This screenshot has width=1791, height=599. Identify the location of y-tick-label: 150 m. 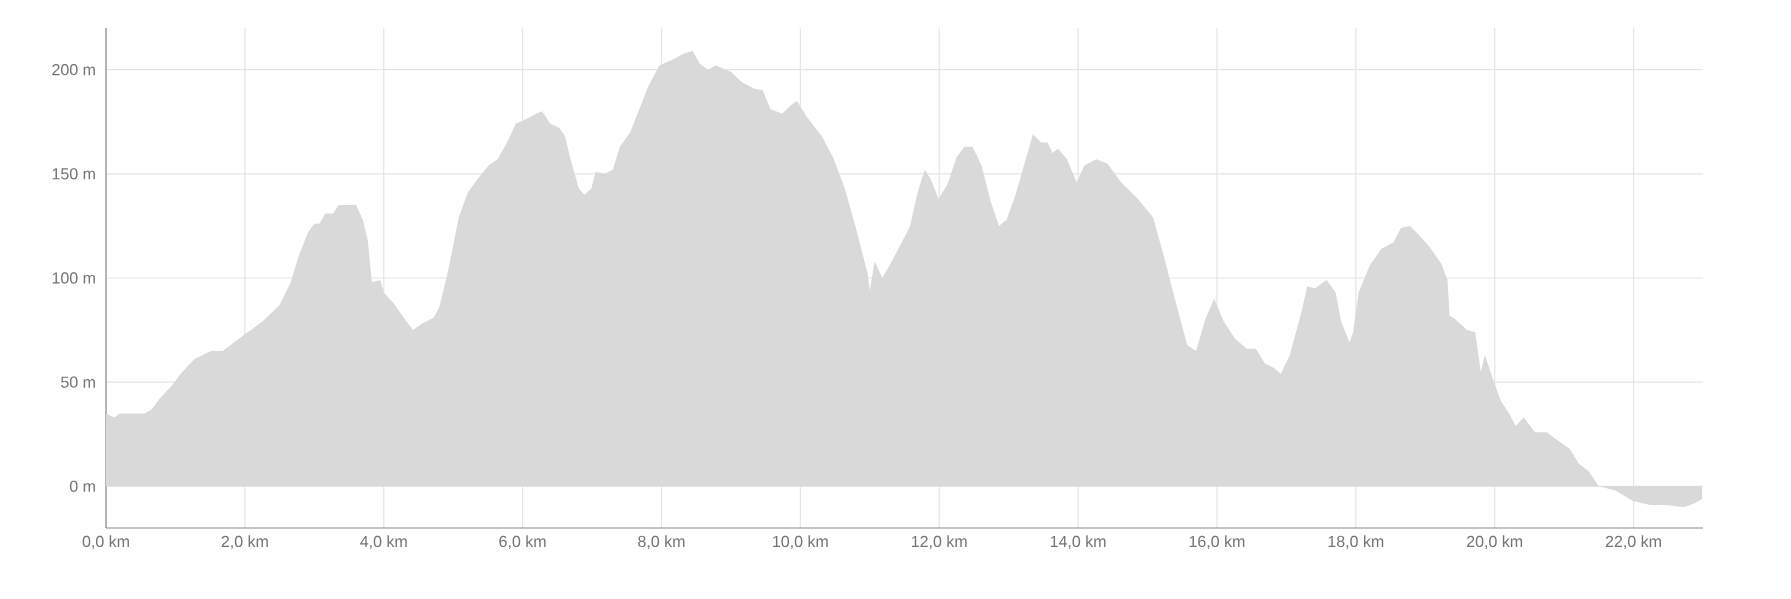
(73, 174).